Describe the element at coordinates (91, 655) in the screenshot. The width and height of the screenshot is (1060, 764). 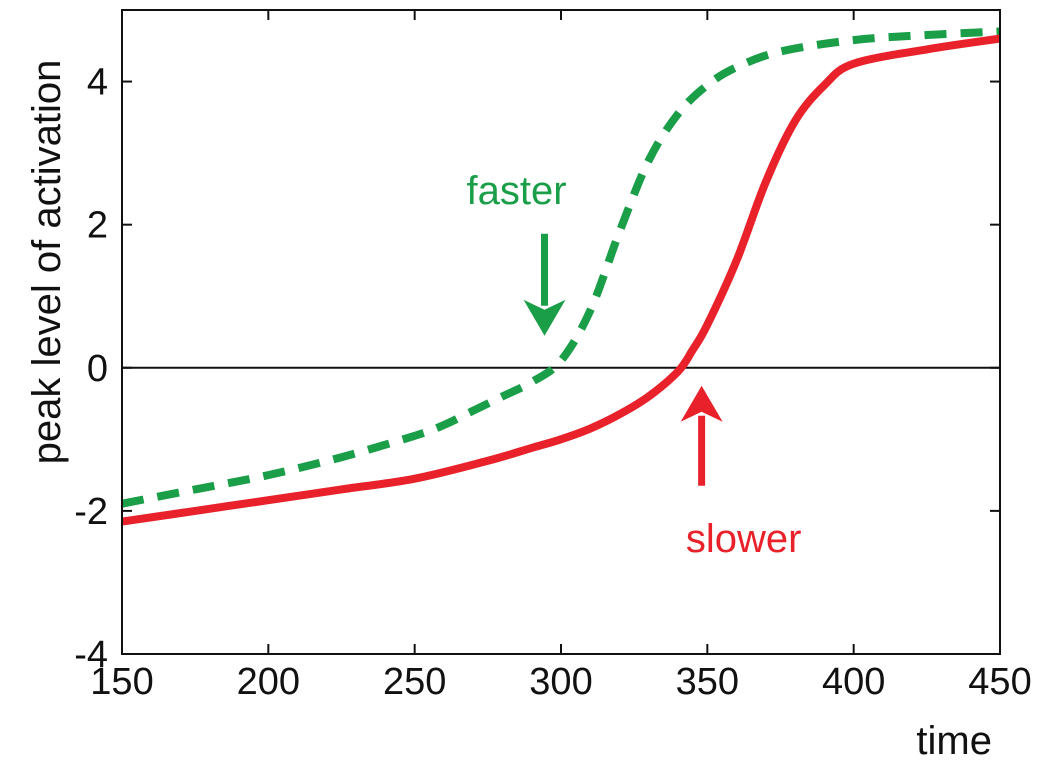
I see `y-tick-label: -4` at that location.